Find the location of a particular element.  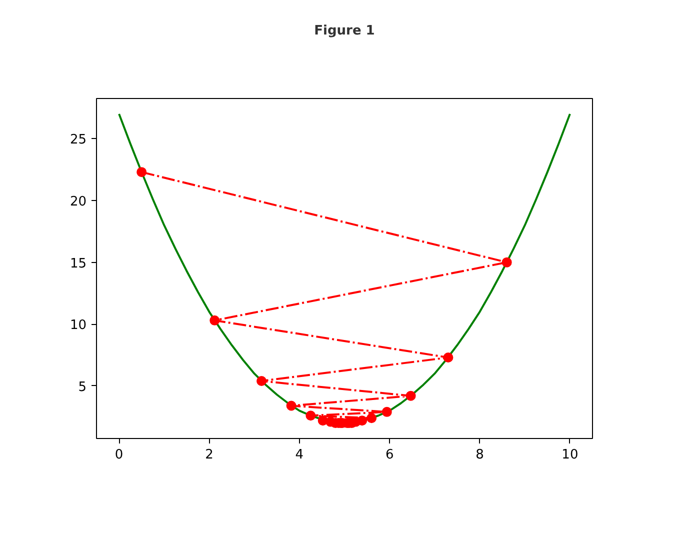

y-tick-label: 10 is located at coordinates (78, 326).